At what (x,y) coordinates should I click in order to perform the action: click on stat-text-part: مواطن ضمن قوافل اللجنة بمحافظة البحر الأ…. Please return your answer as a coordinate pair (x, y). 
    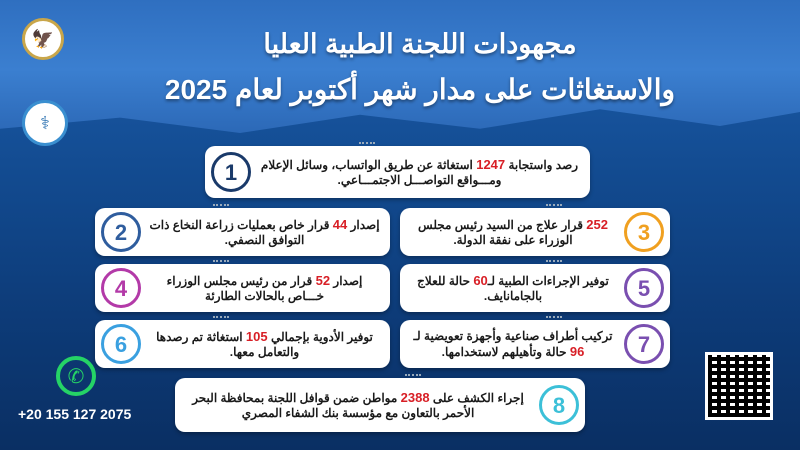
    Looking at the image, I should click on (333, 405).